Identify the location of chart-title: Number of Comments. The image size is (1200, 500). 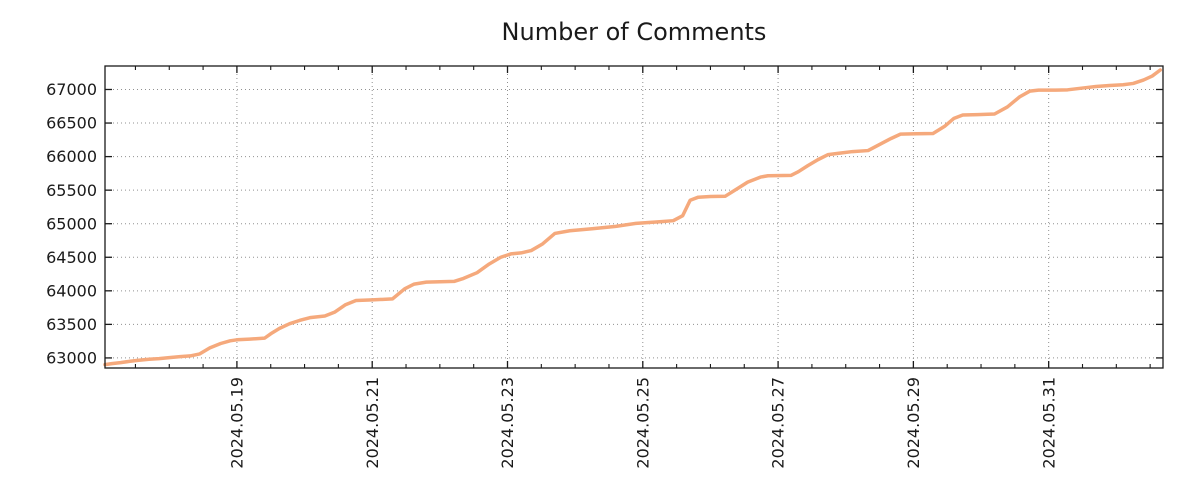
(634, 32).